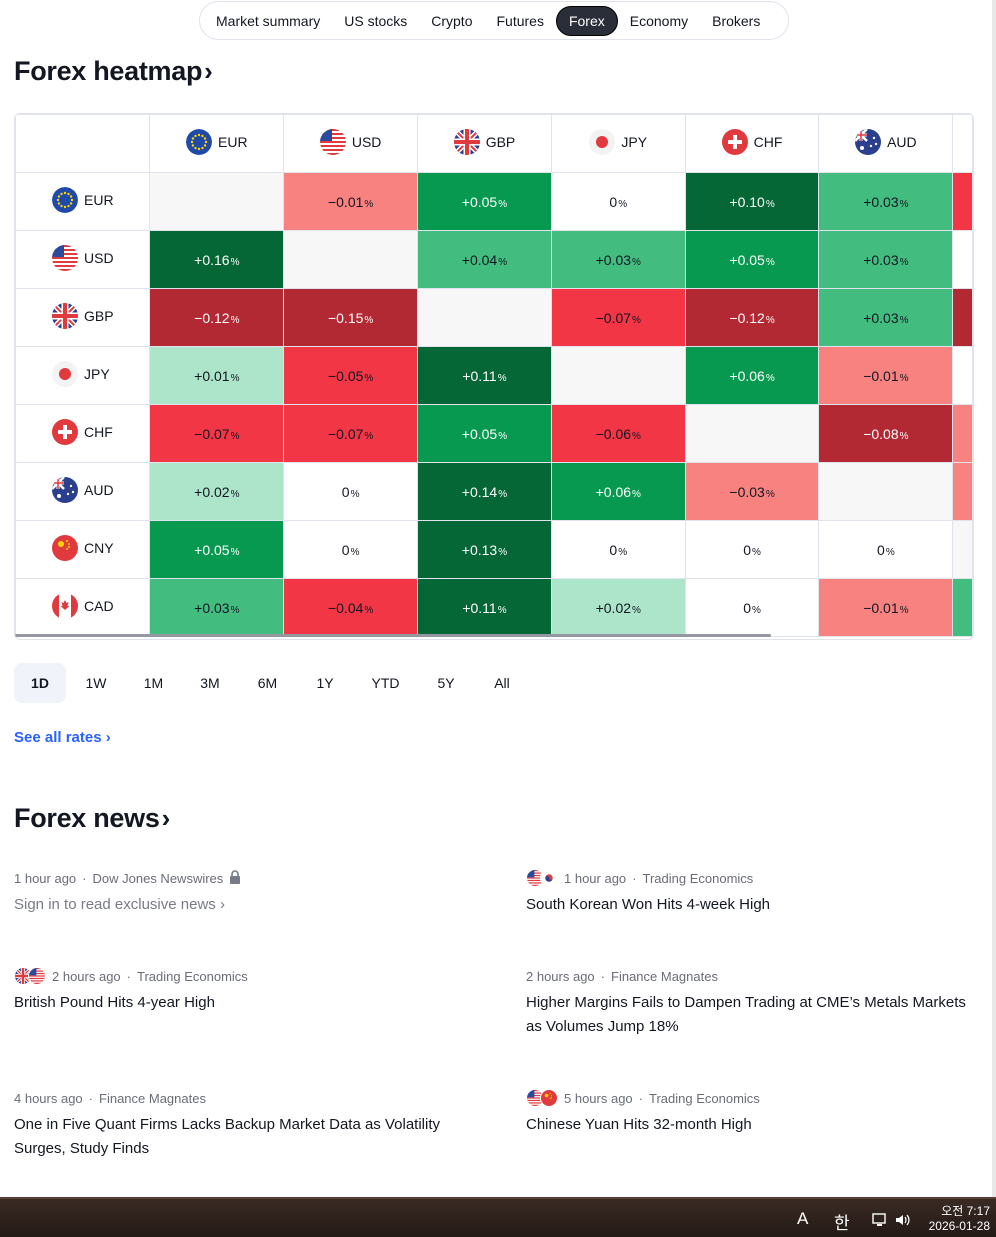 The width and height of the screenshot is (996, 1237). What do you see at coordinates (351, 491) in the screenshot?
I see `heatmap-cell-aud-usd: 0%` at bounding box center [351, 491].